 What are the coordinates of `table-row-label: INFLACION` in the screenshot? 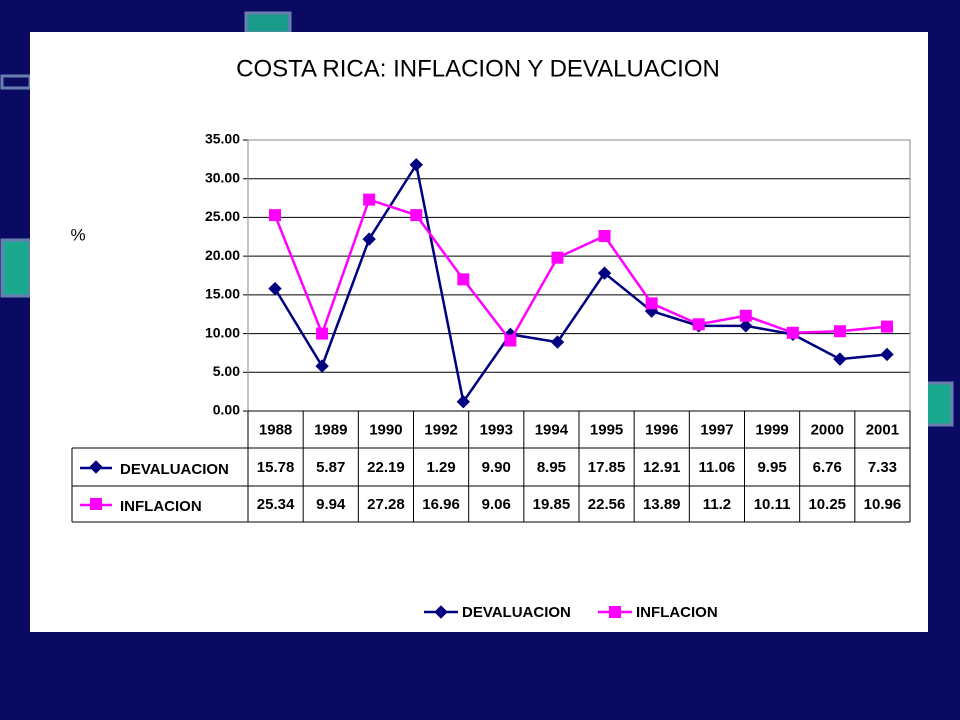 It's located at (161, 506).